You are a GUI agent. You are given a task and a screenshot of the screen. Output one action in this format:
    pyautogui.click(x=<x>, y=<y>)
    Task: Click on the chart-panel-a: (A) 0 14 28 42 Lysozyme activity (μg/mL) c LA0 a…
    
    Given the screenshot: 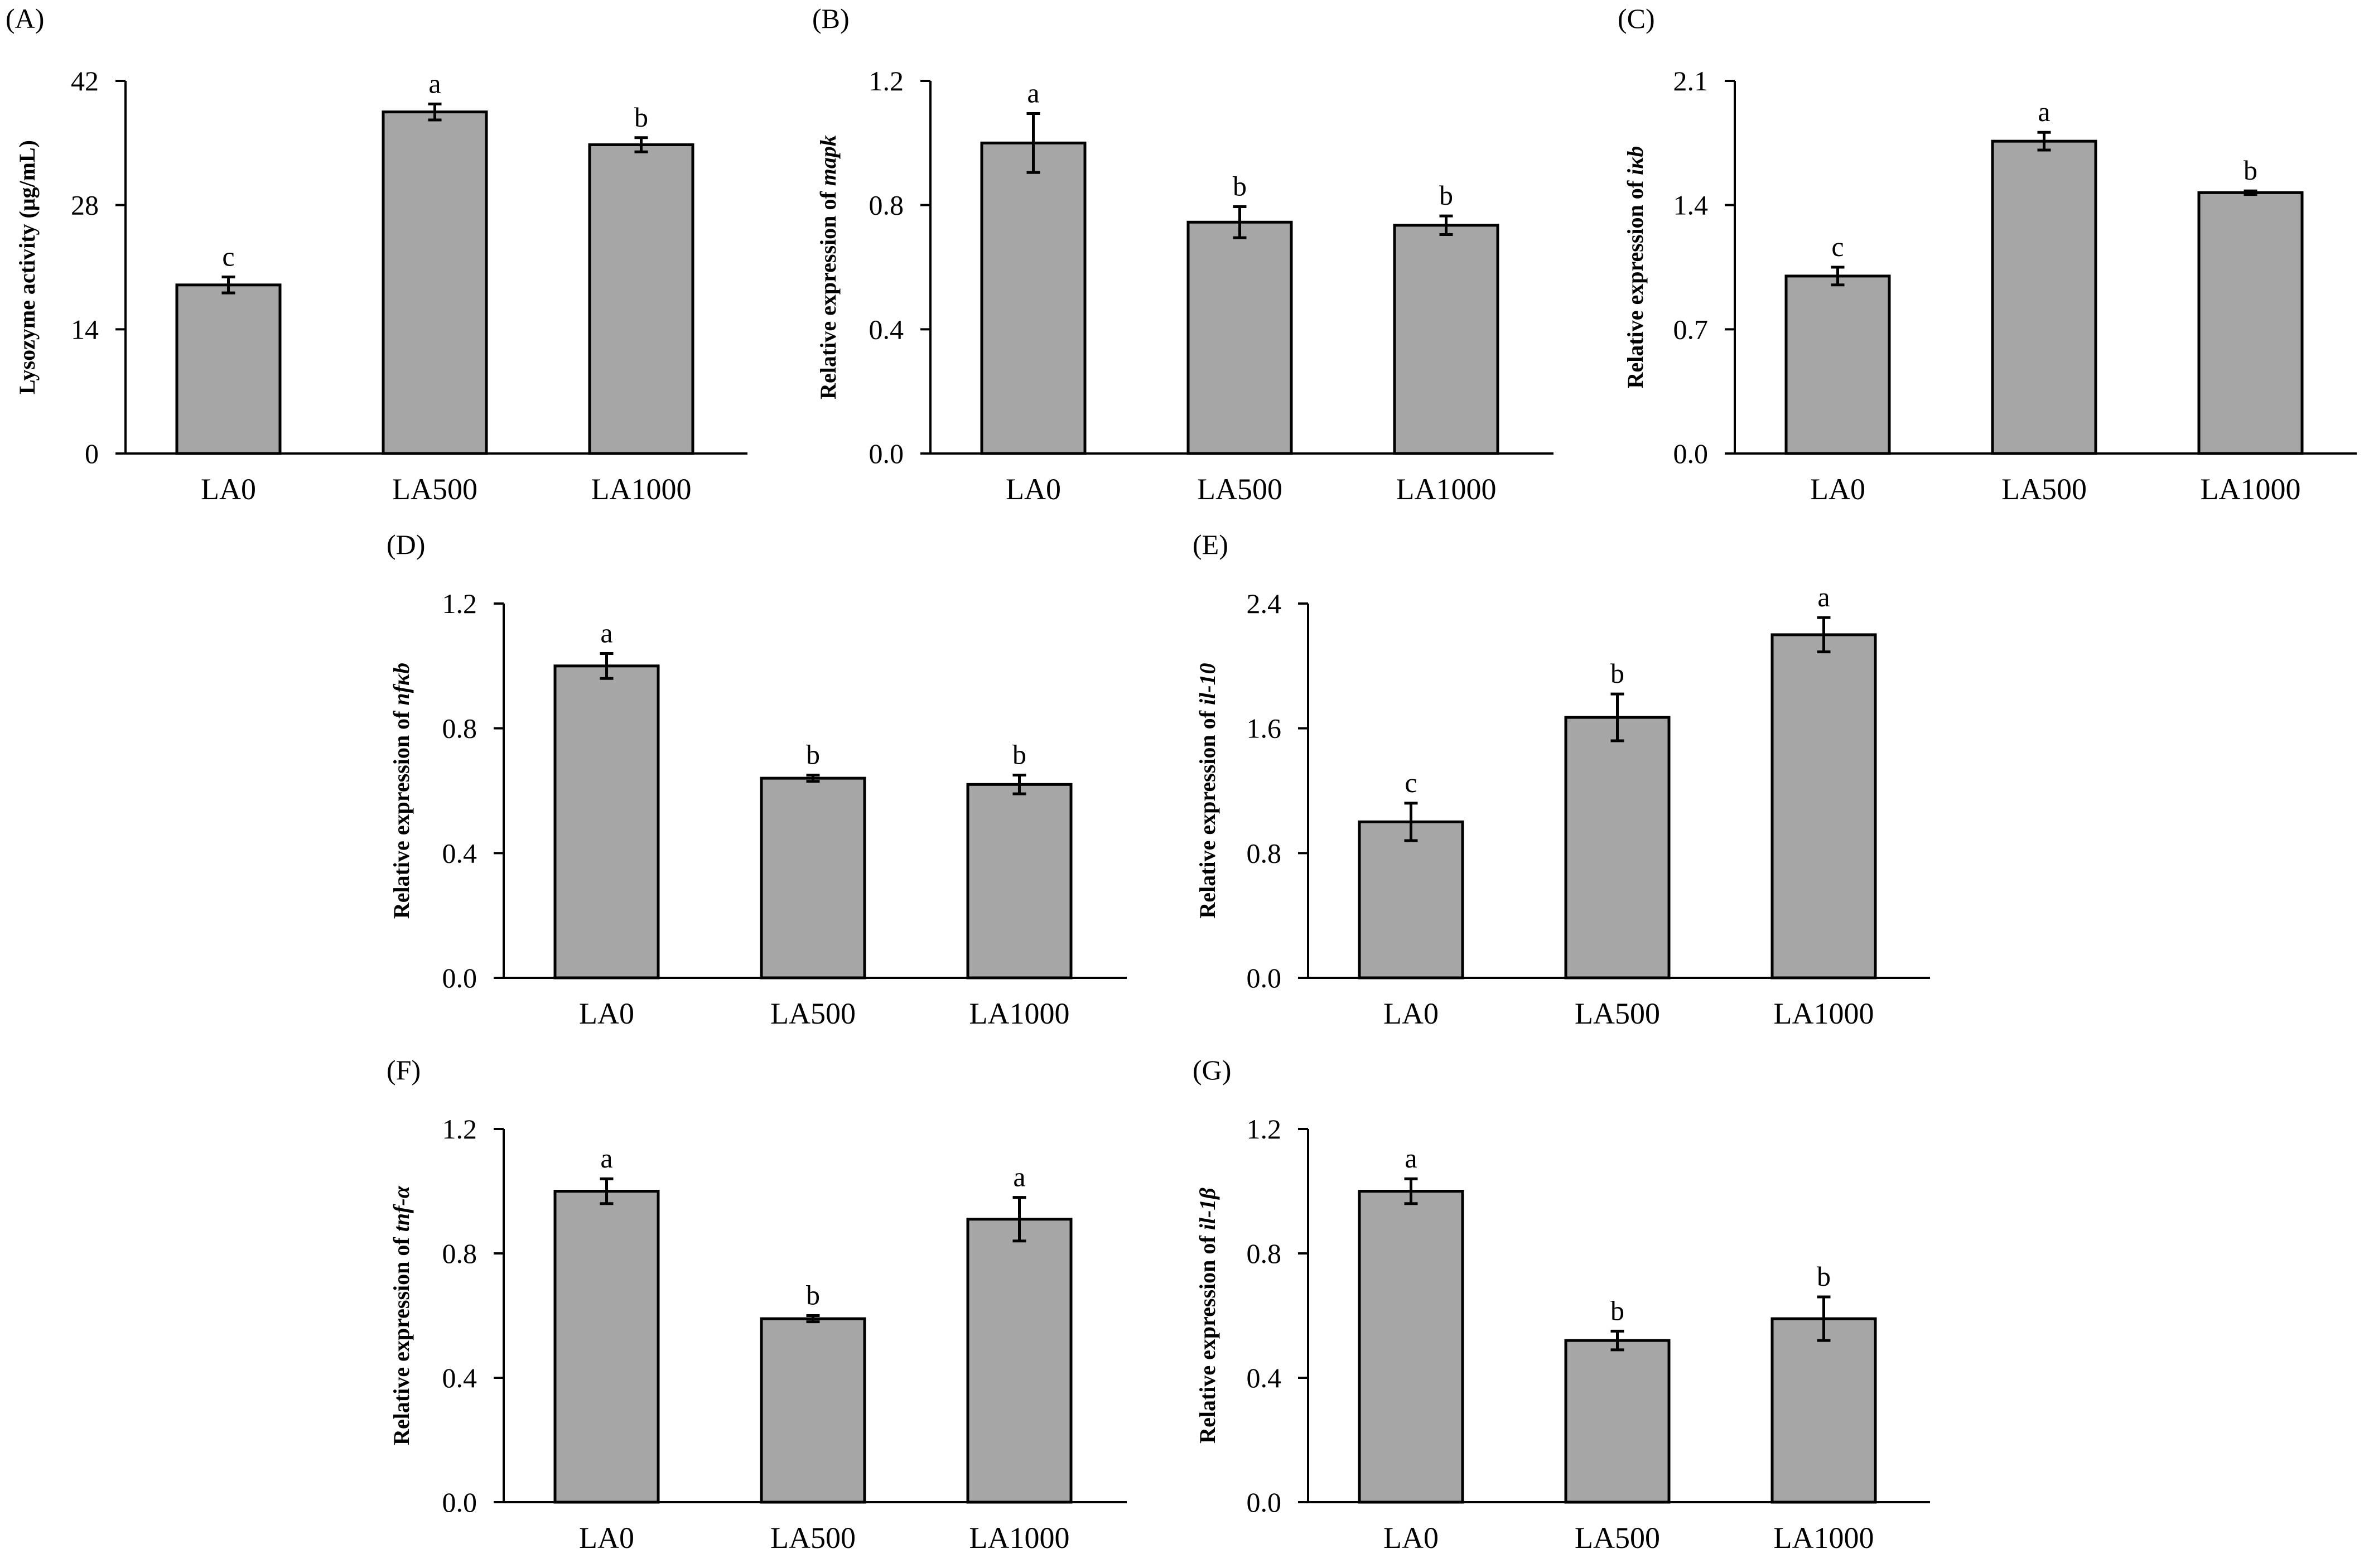 What is the action you would take?
    pyautogui.click(x=376, y=255)
    